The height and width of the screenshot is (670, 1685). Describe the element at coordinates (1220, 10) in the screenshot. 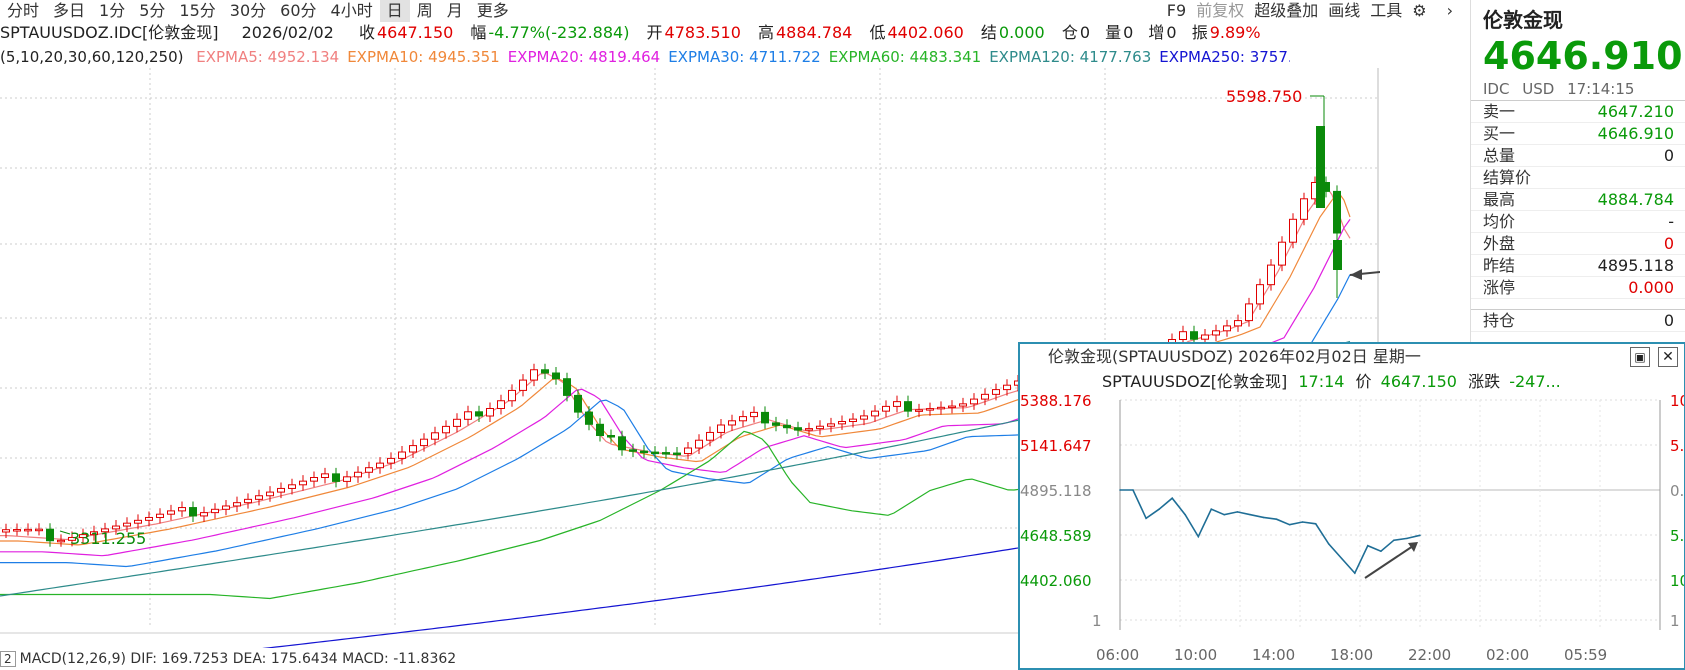

I see `toolbar-item: 前复权` at that location.